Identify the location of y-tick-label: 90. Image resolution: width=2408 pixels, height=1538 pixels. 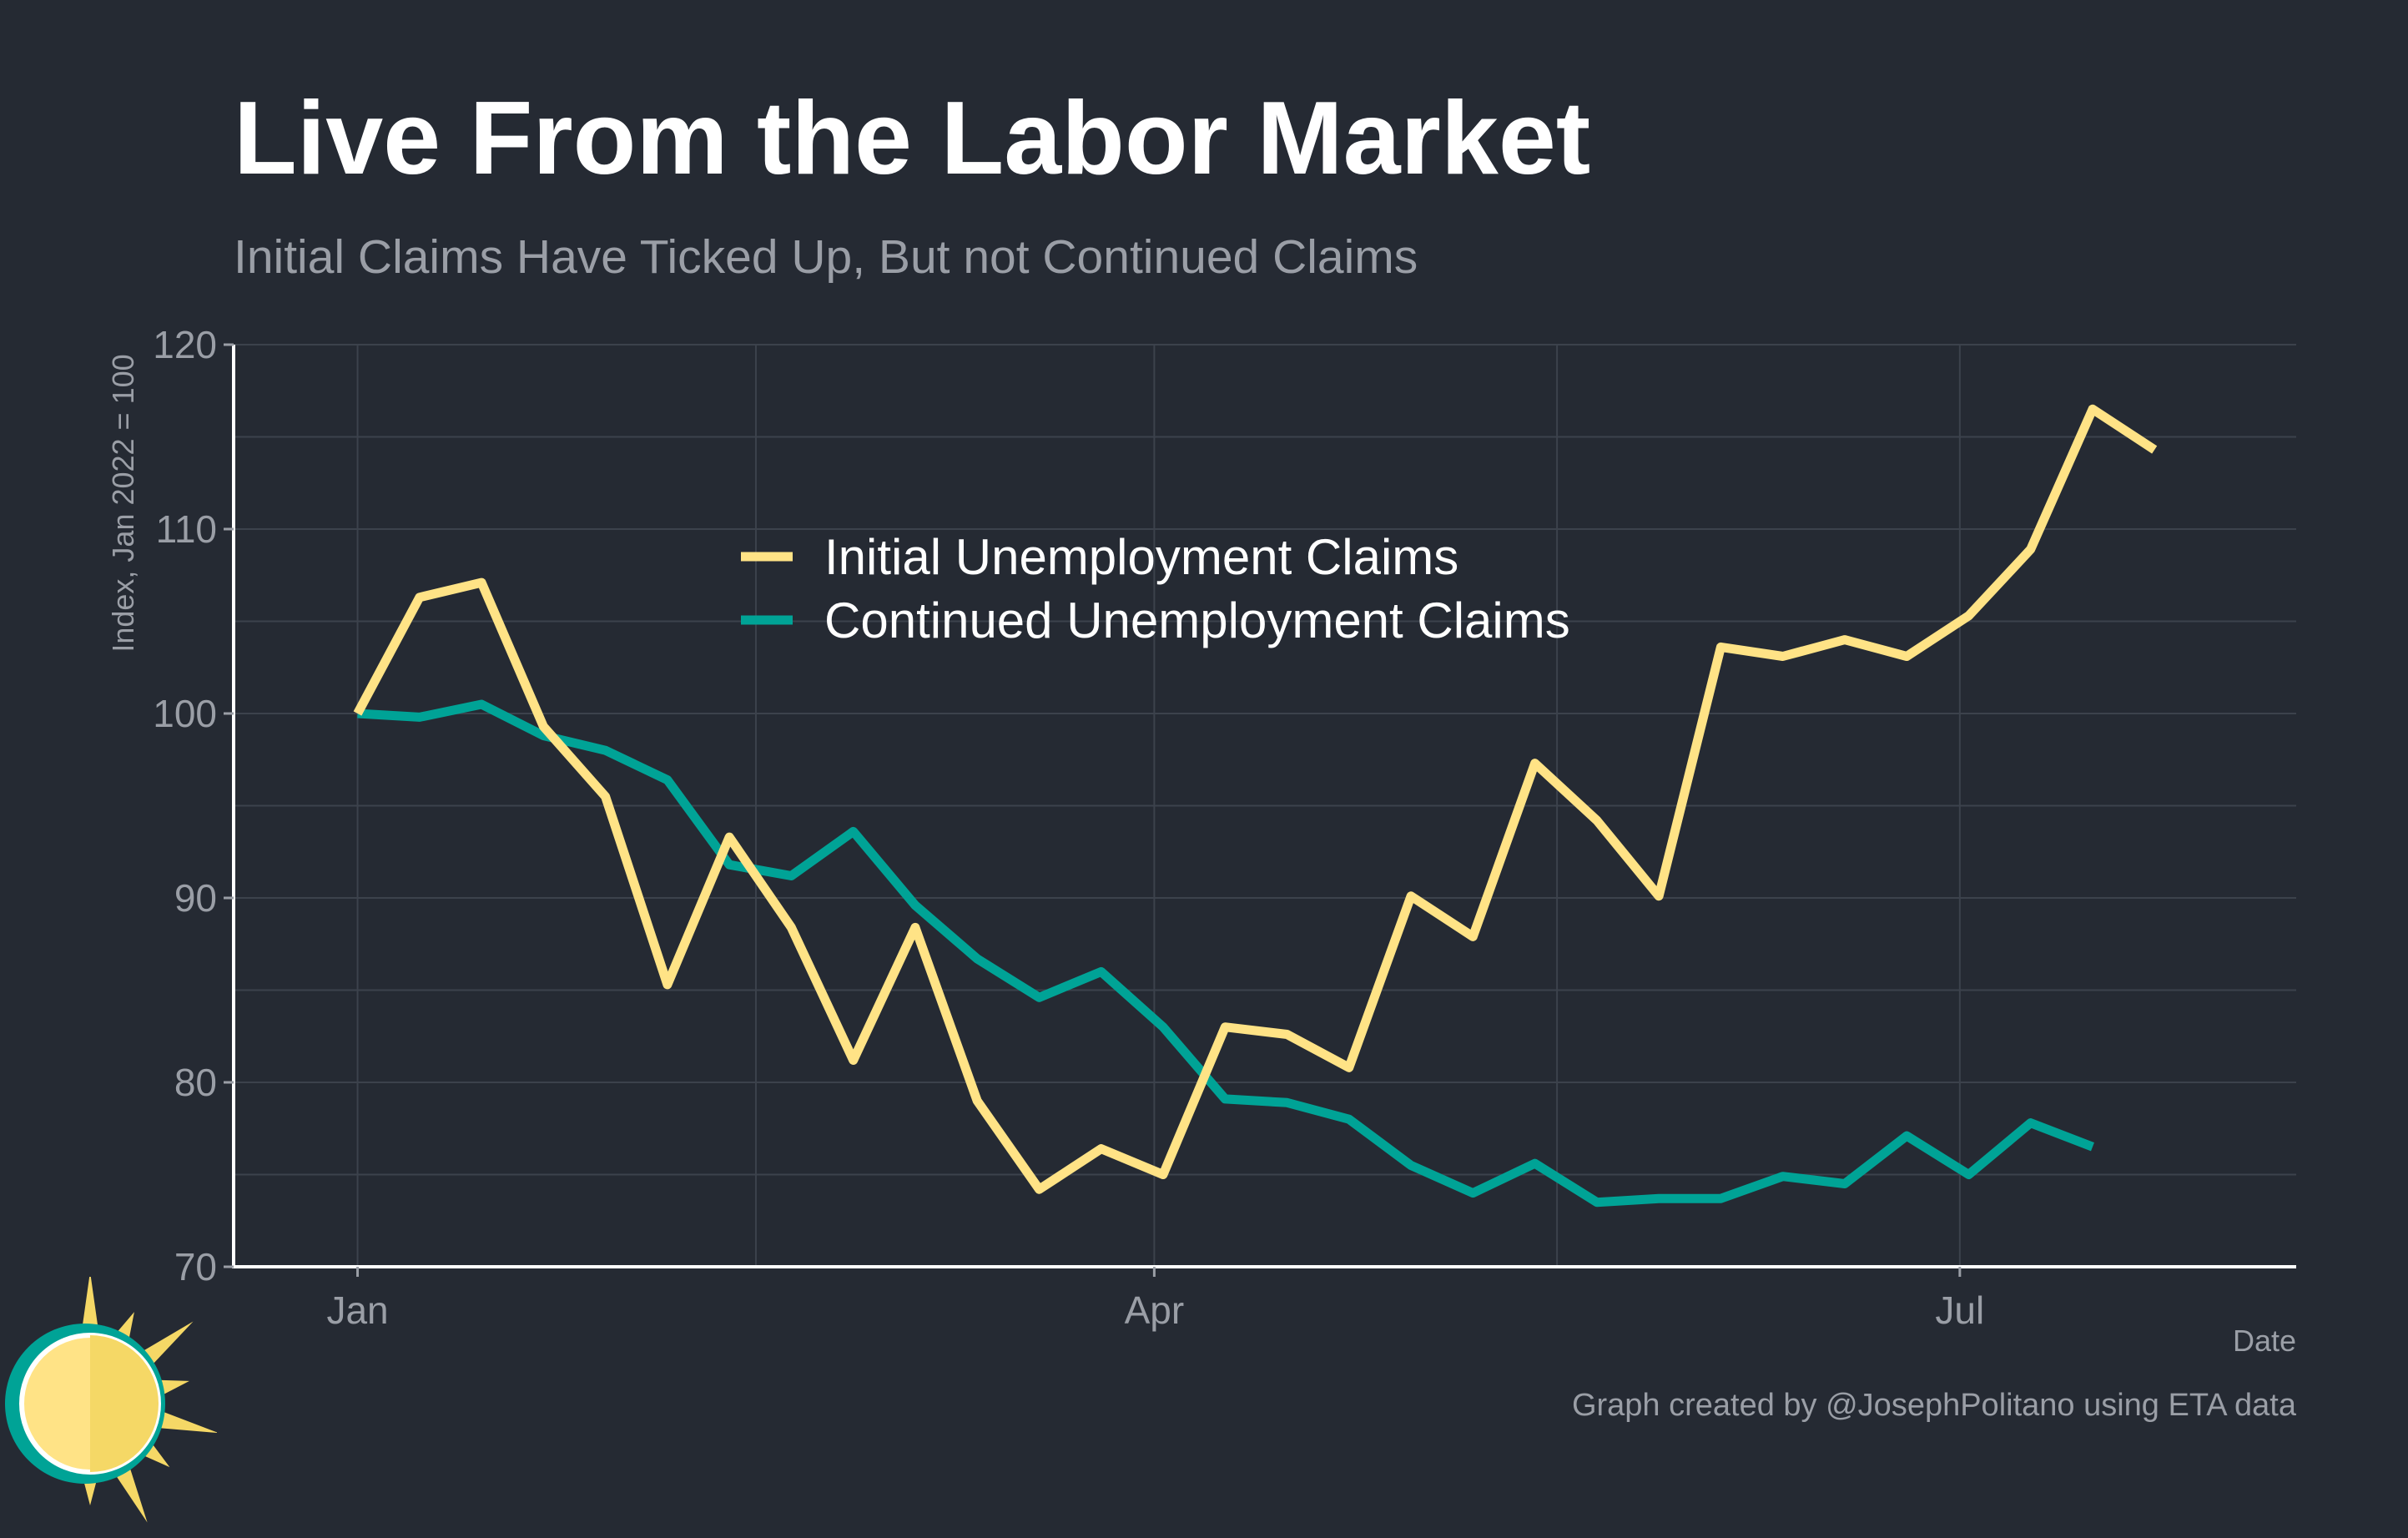
(195, 898).